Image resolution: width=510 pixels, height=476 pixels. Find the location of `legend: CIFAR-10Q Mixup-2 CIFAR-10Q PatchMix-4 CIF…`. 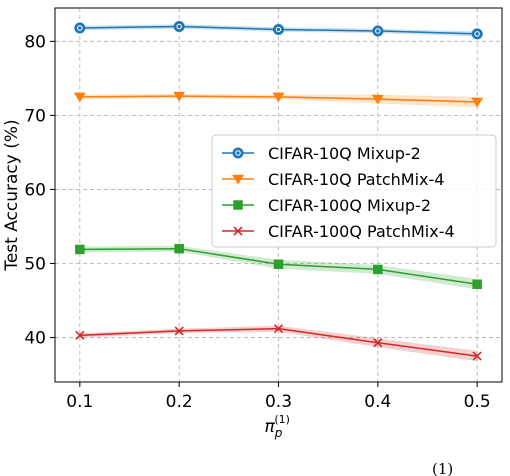

legend: CIFAR-10Q Mixup-2 CIFAR-10Q PatchMix-4 CIF… is located at coordinates (354, 191).